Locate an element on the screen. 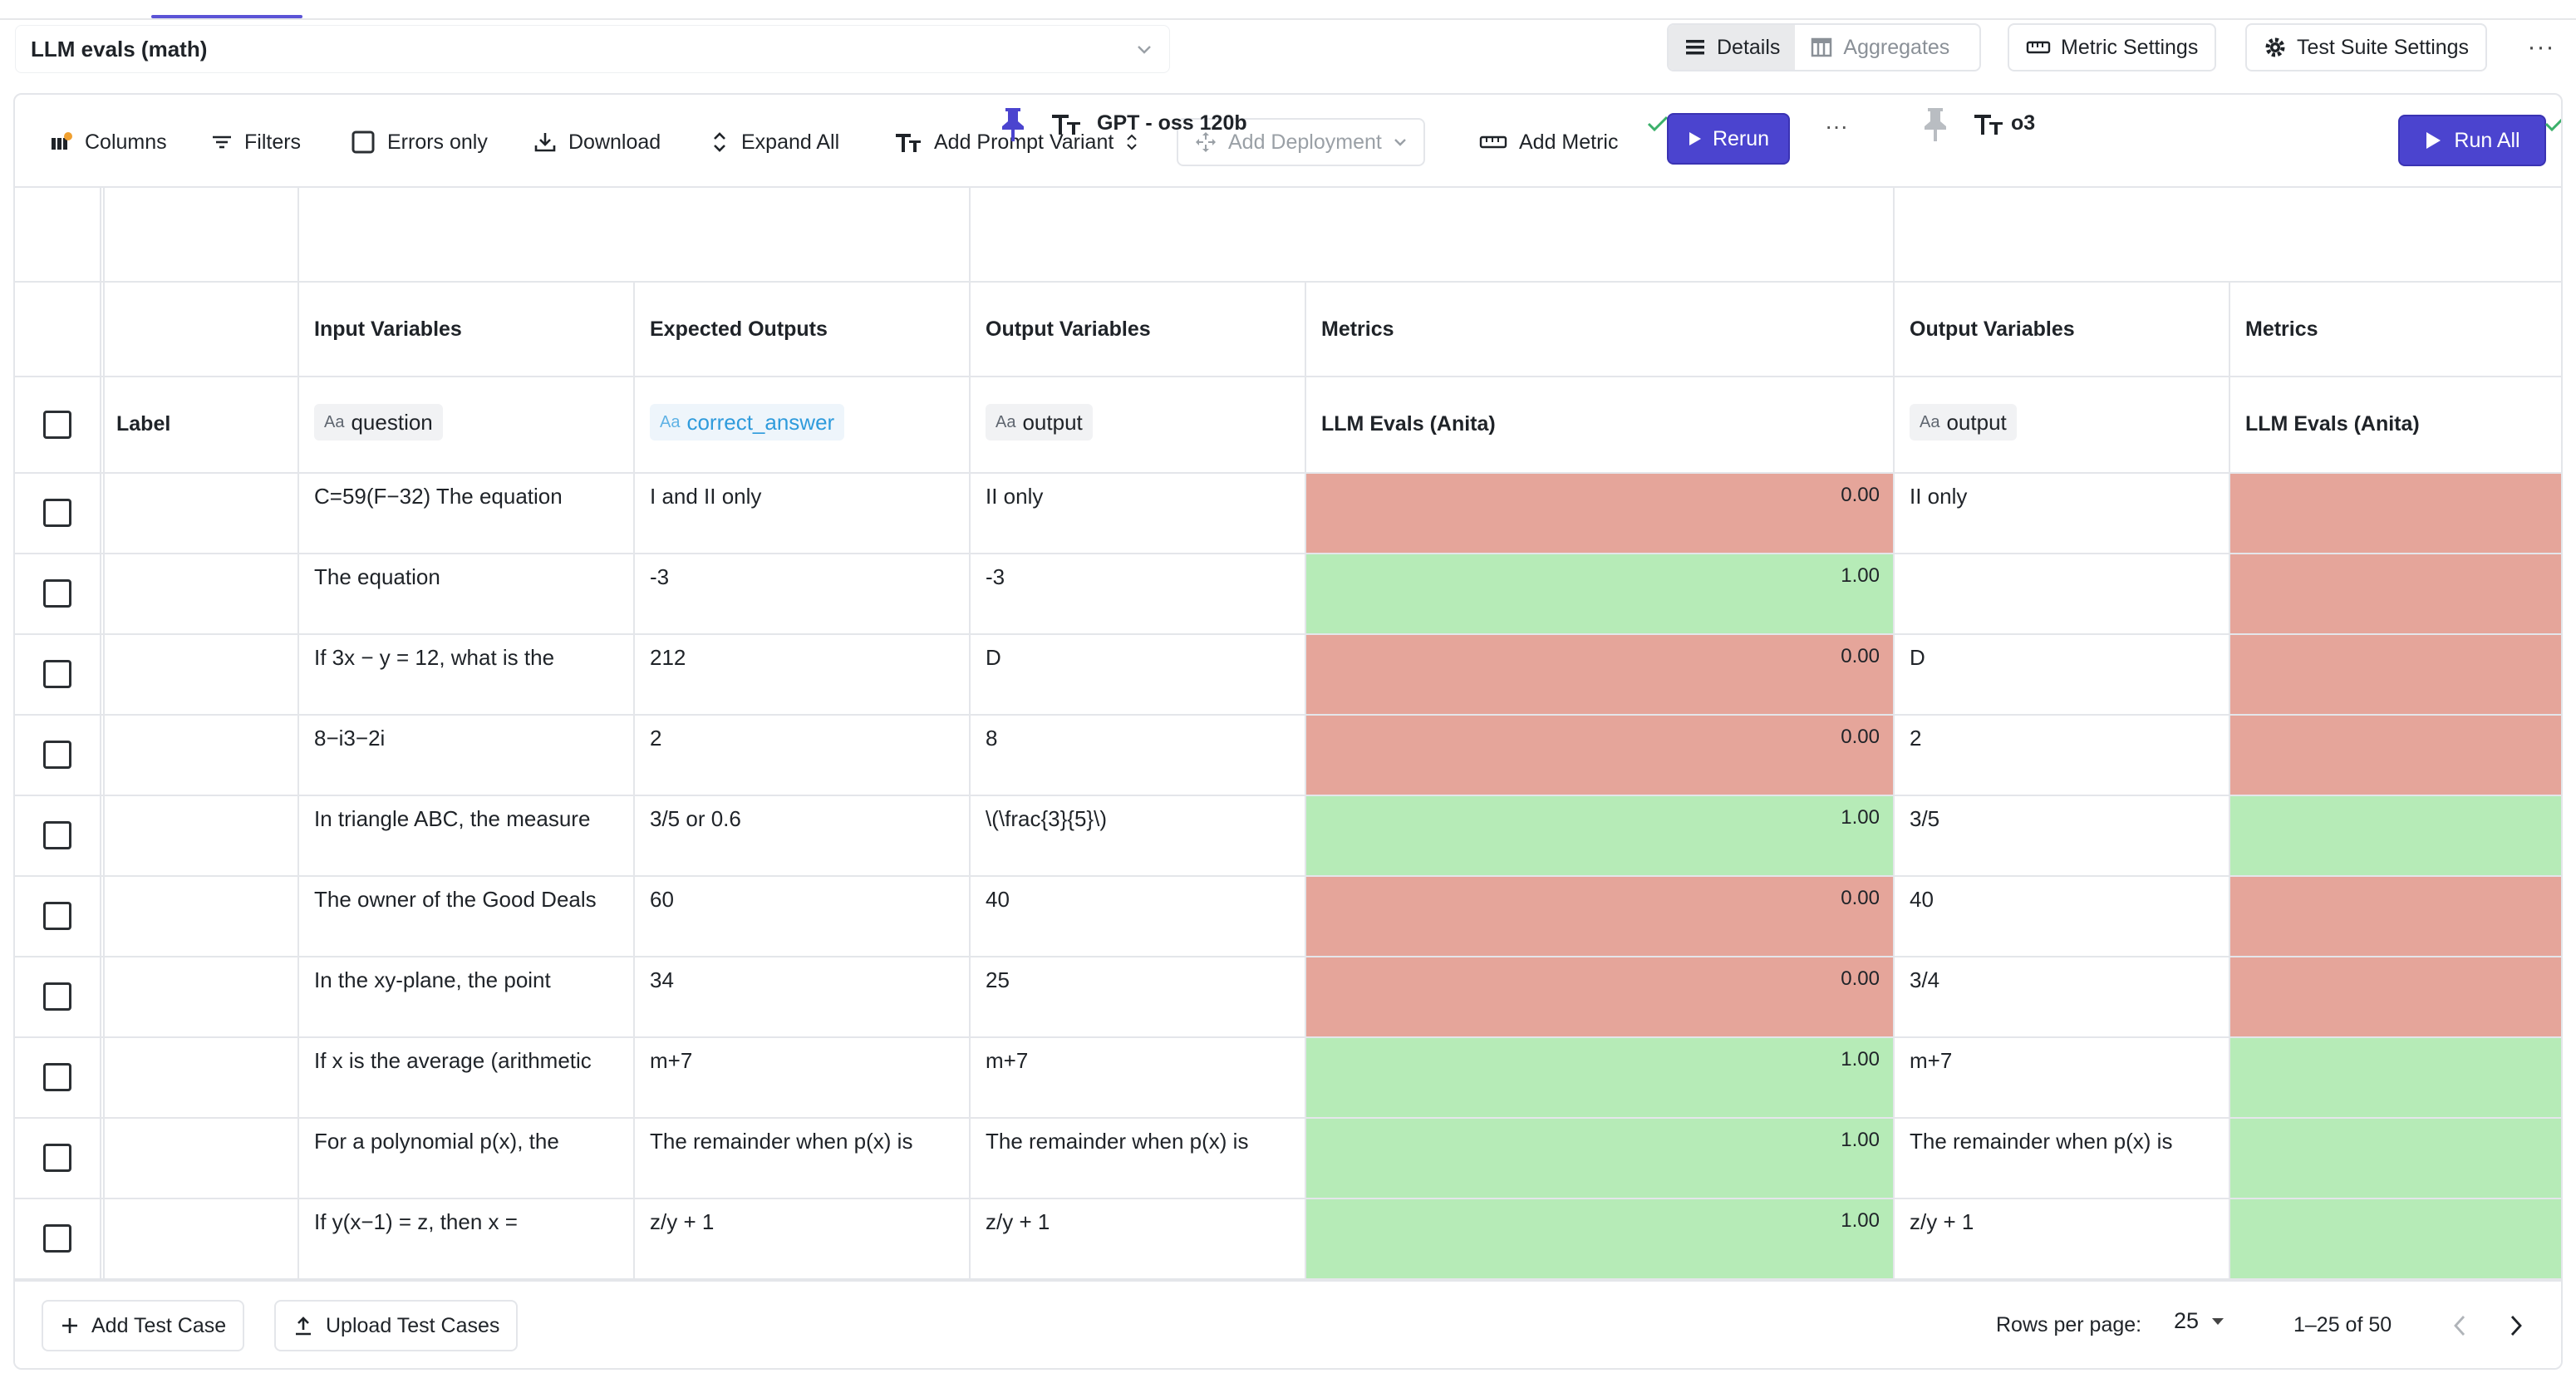 The image size is (2576, 1388). rows-per-page-select: 25 is located at coordinates (2199, 1321).